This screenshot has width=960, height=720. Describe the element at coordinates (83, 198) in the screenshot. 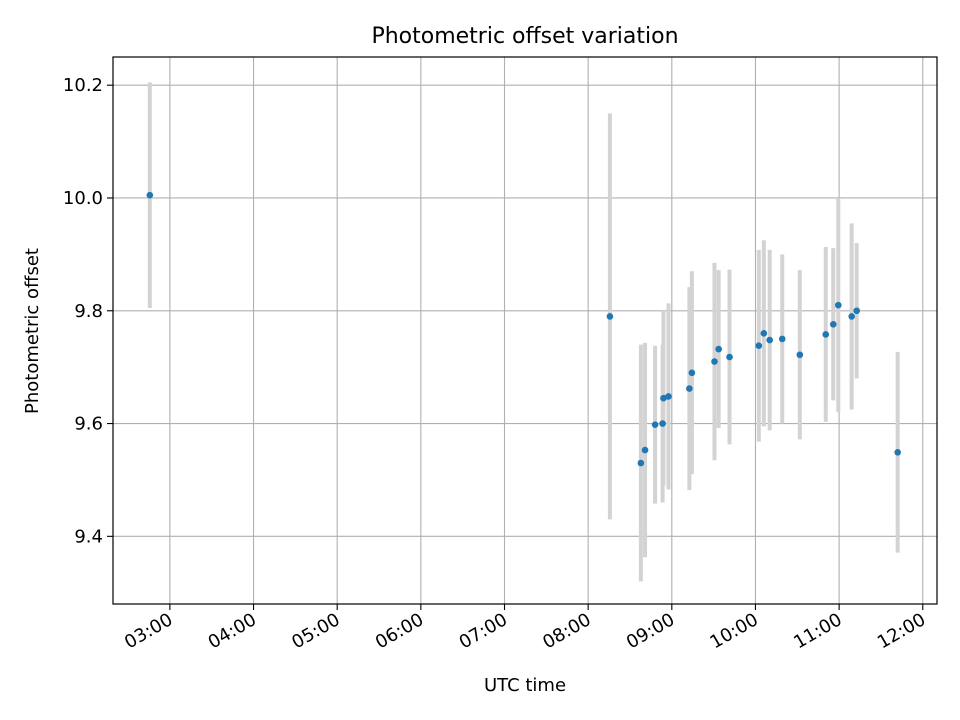

I see `y-tick-label: 10.0` at that location.